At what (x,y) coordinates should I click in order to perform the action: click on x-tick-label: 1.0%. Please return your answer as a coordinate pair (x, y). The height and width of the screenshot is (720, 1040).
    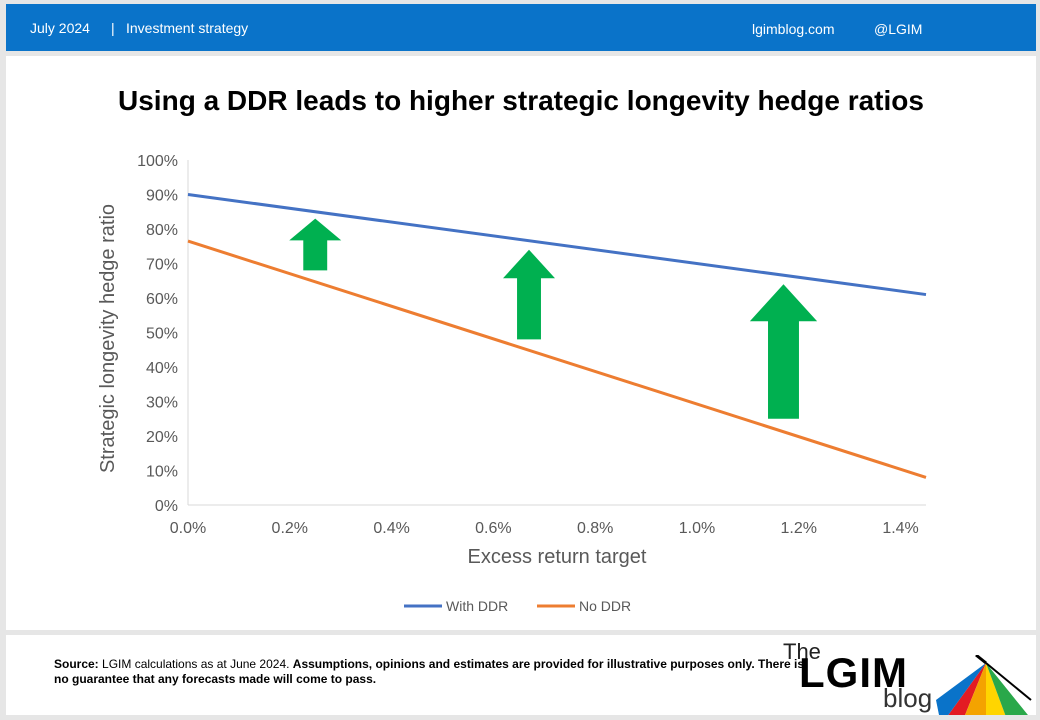
    Looking at the image, I should click on (697, 528).